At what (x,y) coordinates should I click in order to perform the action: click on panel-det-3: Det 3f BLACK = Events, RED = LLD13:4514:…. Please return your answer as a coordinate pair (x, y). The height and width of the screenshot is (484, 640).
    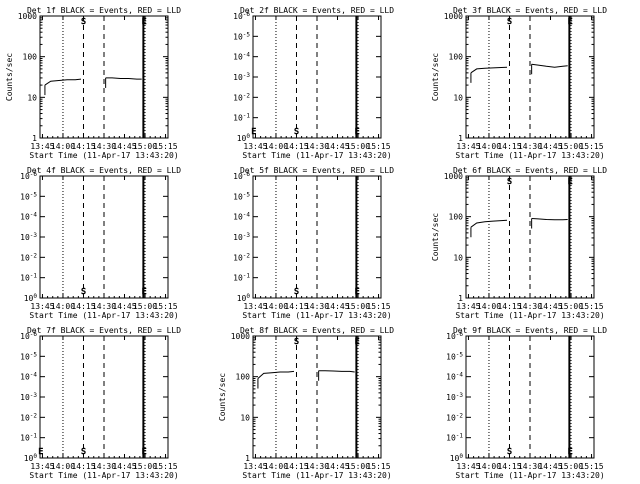
    Looking at the image, I should click on (519, 83).